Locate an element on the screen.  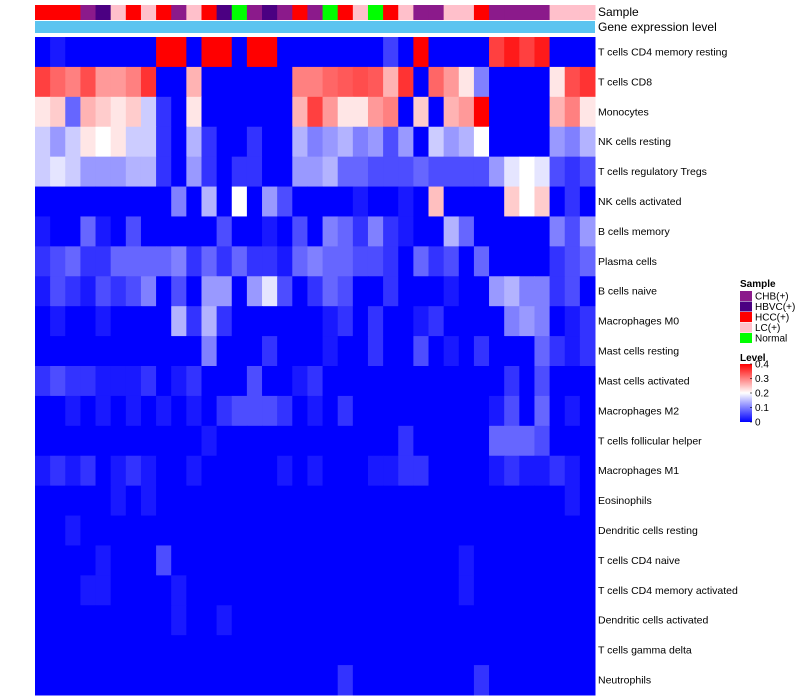
expression-annotation-bar is located at coordinates (315, 27).